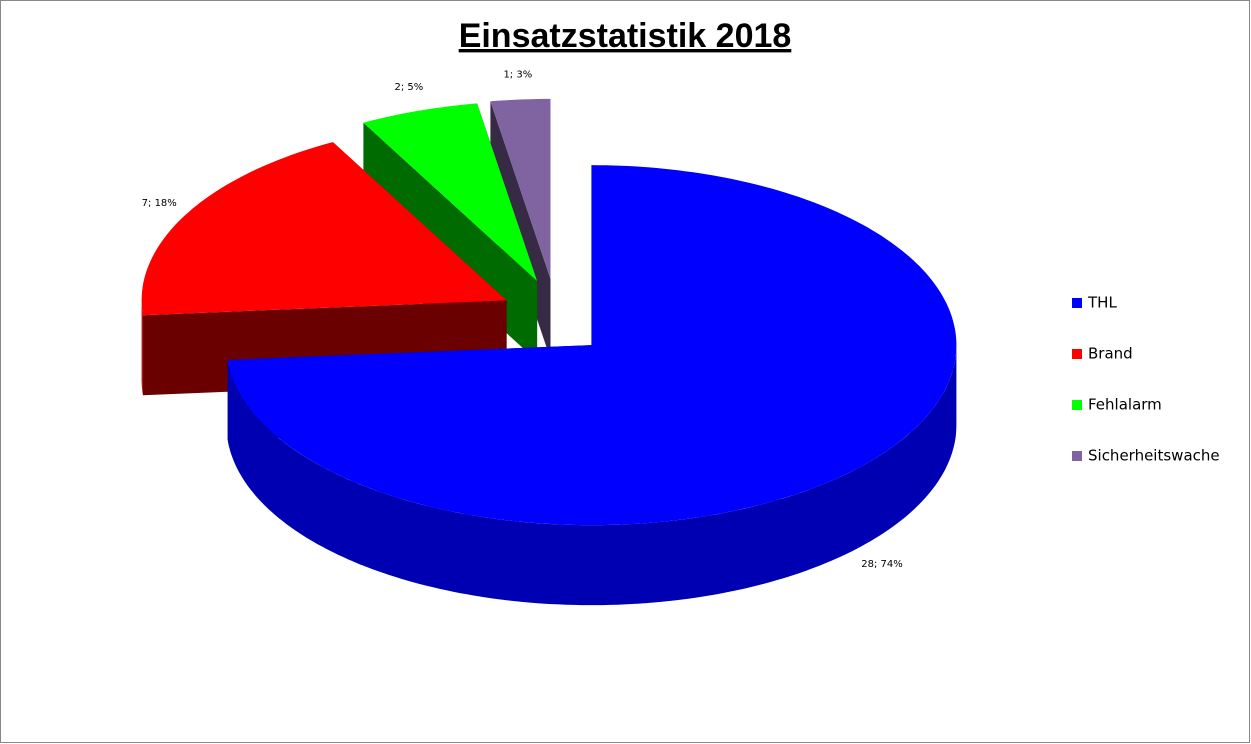 This screenshot has width=1251, height=744. What do you see at coordinates (517, 75) in the screenshot?
I see `data-label: 1; 3%` at bounding box center [517, 75].